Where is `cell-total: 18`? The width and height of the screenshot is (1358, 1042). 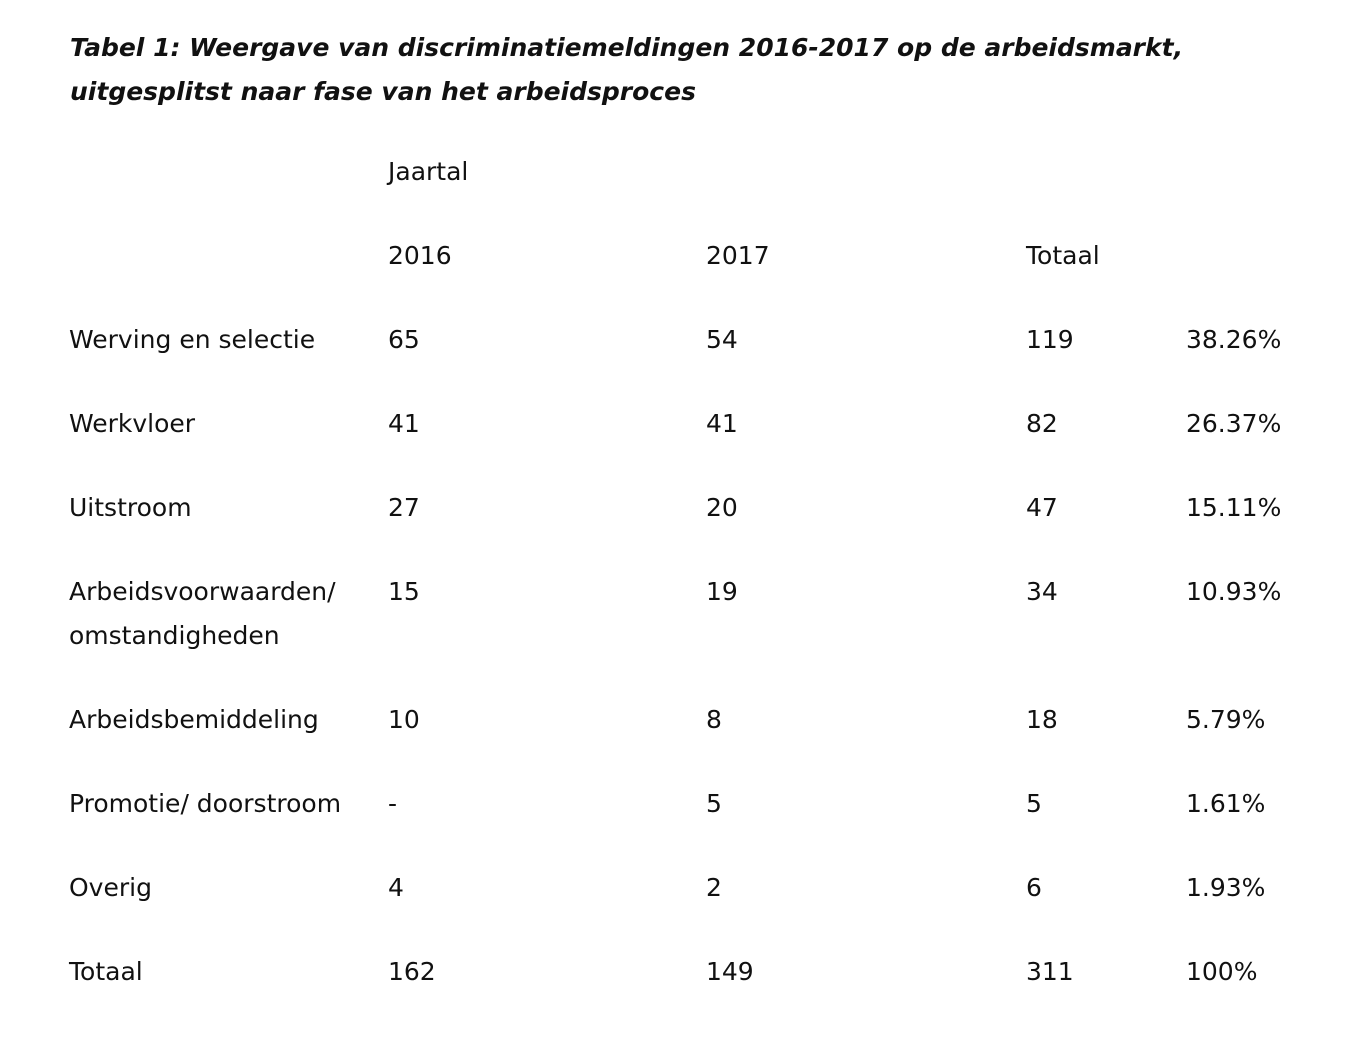 cell-total: 18 is located at coordinates (1042, 719).